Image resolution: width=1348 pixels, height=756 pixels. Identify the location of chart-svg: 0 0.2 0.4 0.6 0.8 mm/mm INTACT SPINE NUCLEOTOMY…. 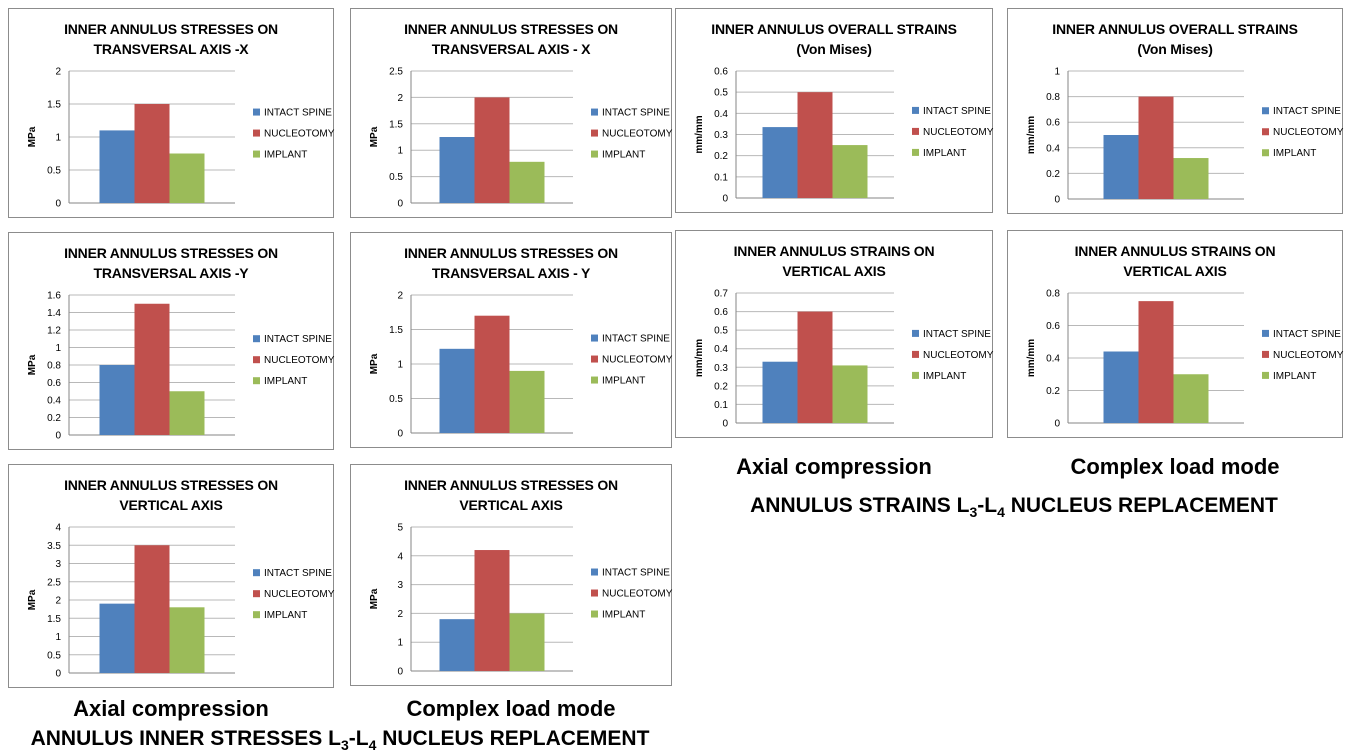
(1185, 359).